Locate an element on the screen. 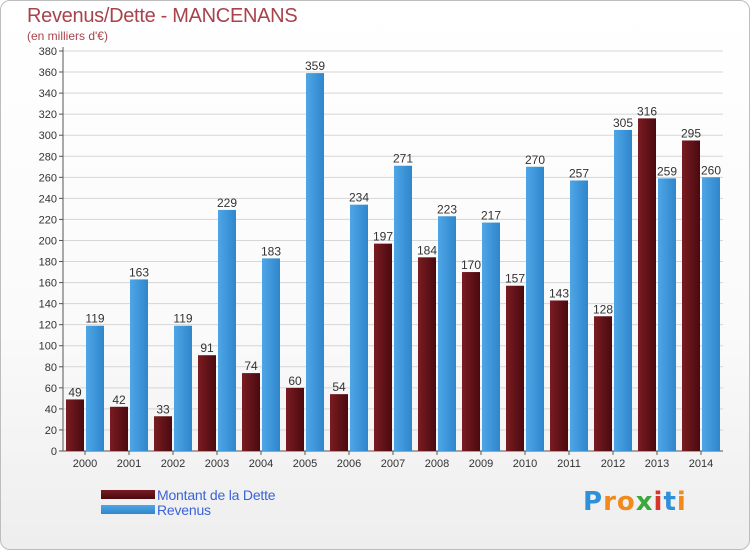 The image size is (750, 550). data-label-revenus-2010: 270 is located at coordinates (535, 160).